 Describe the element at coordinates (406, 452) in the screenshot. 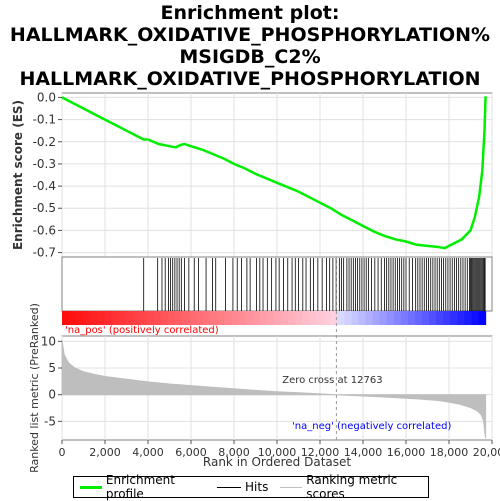

I see `x-tick-label: 16,000` at that location.